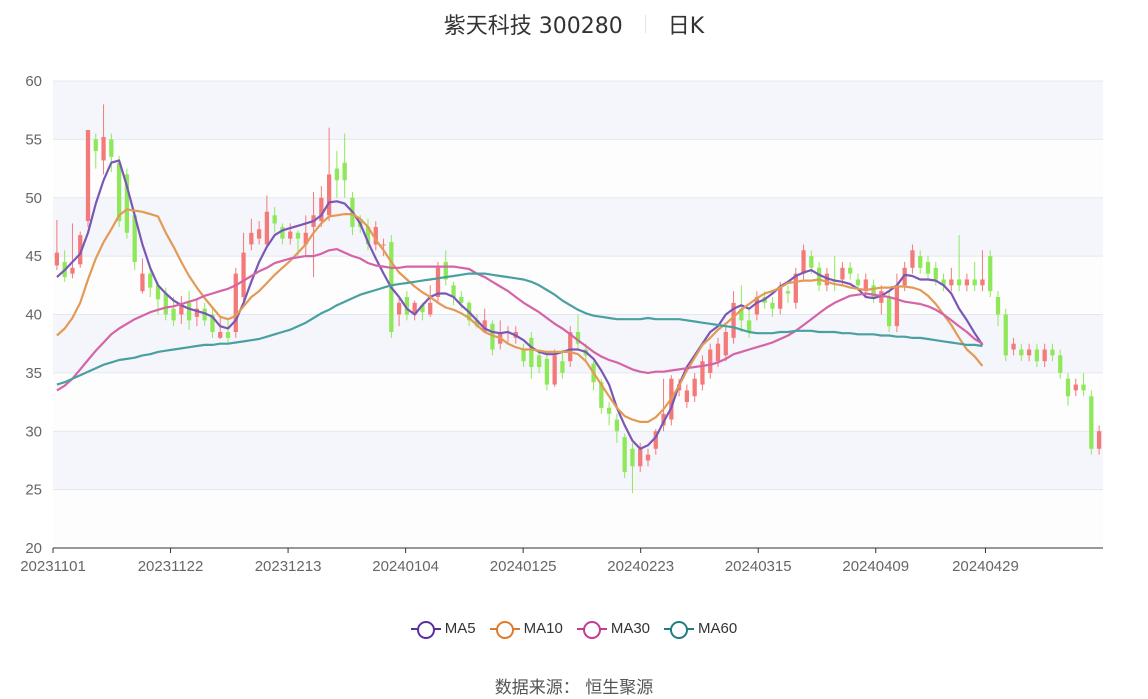  What do you see at coordinates (533, 26) in the screenshot?
I see `stock-title: 紫天科技 300280` at bounding box center [533, 26].